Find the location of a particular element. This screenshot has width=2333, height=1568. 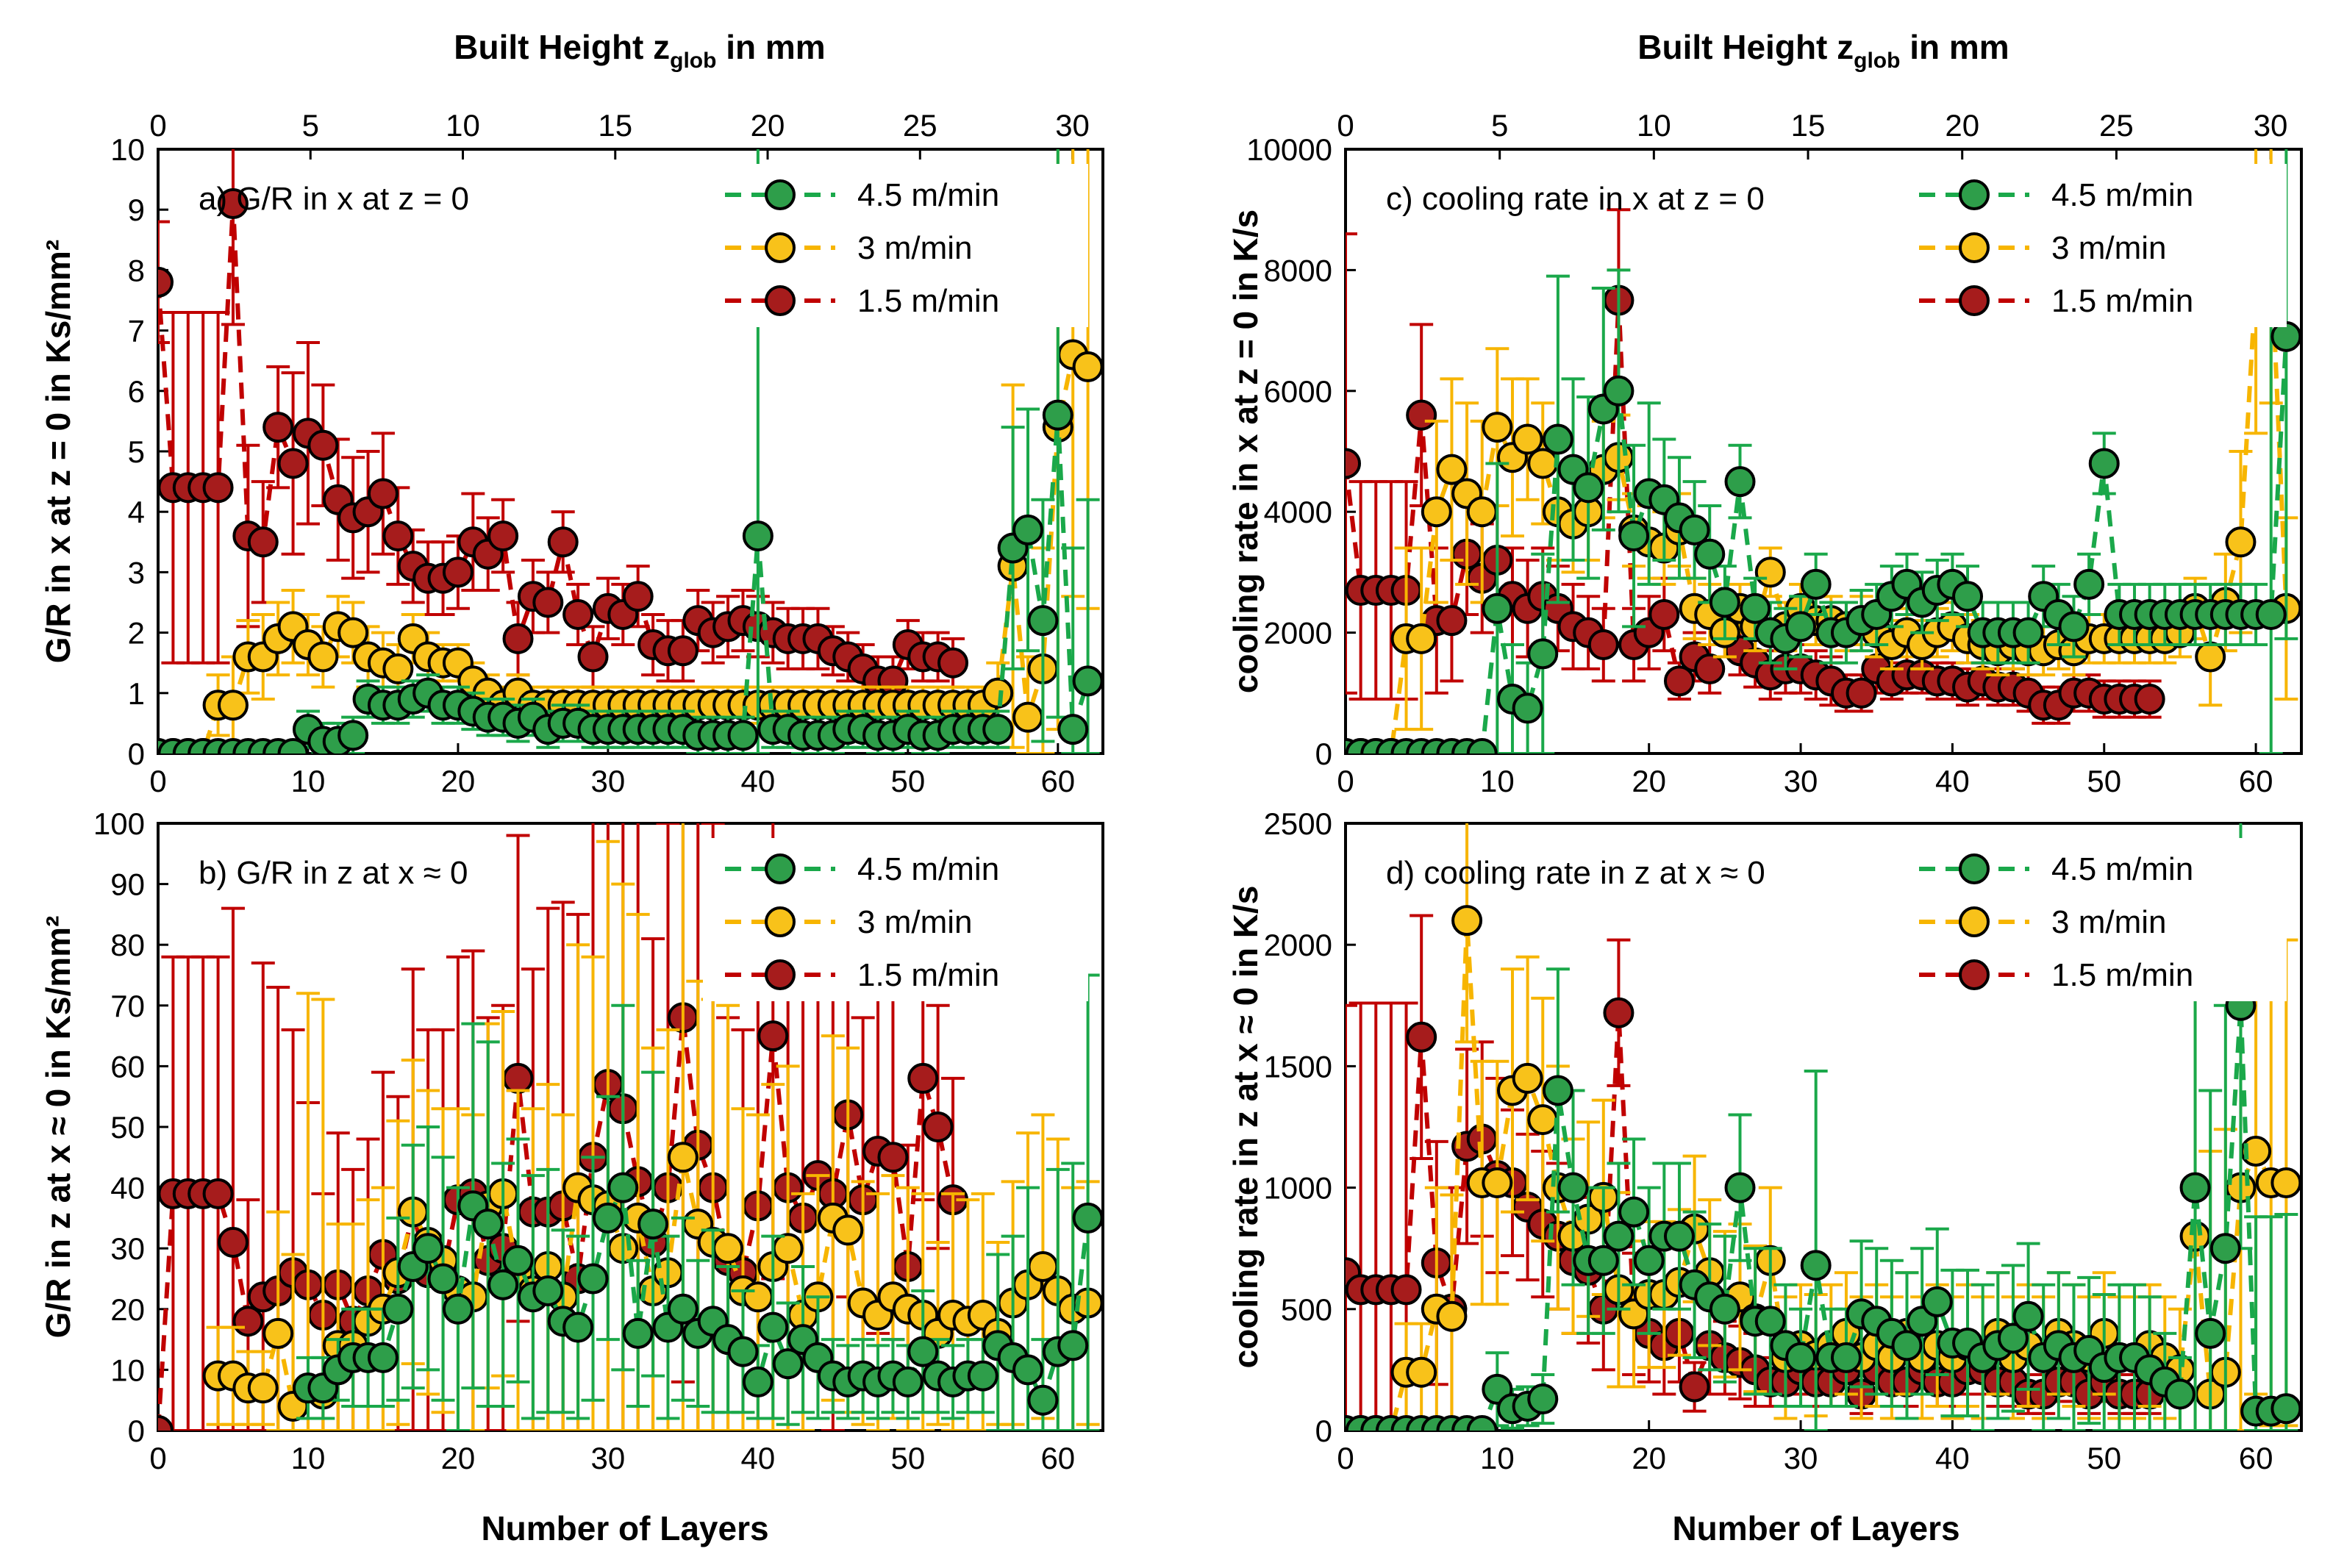

x2-tick-label: 0 is located at coordinates (1345, 125).